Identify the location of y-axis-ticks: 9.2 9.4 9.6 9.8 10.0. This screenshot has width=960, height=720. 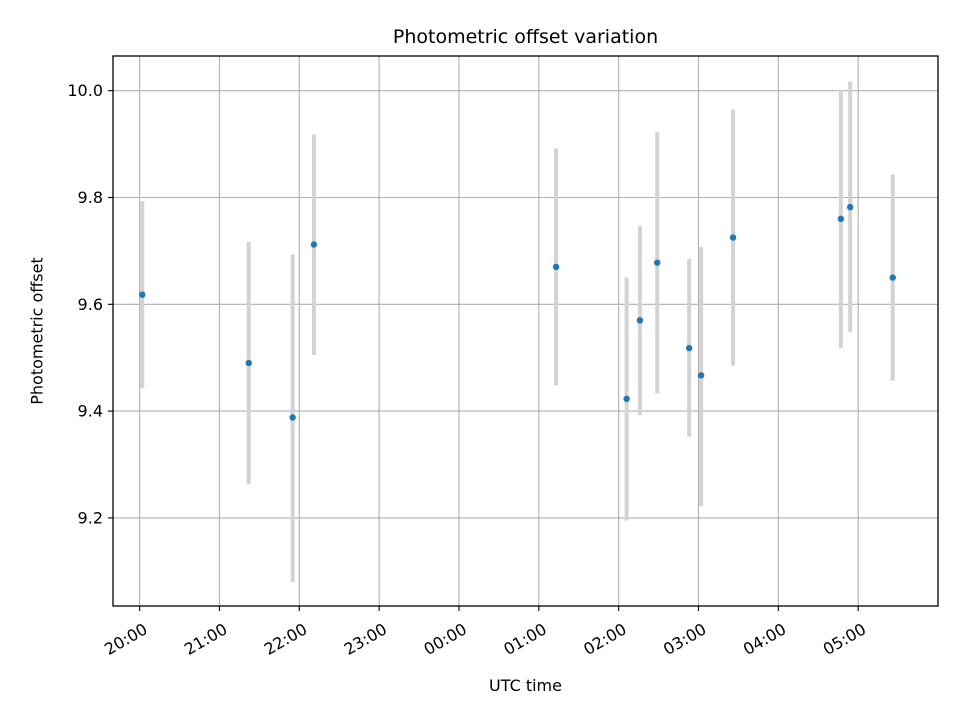
(90, 304).